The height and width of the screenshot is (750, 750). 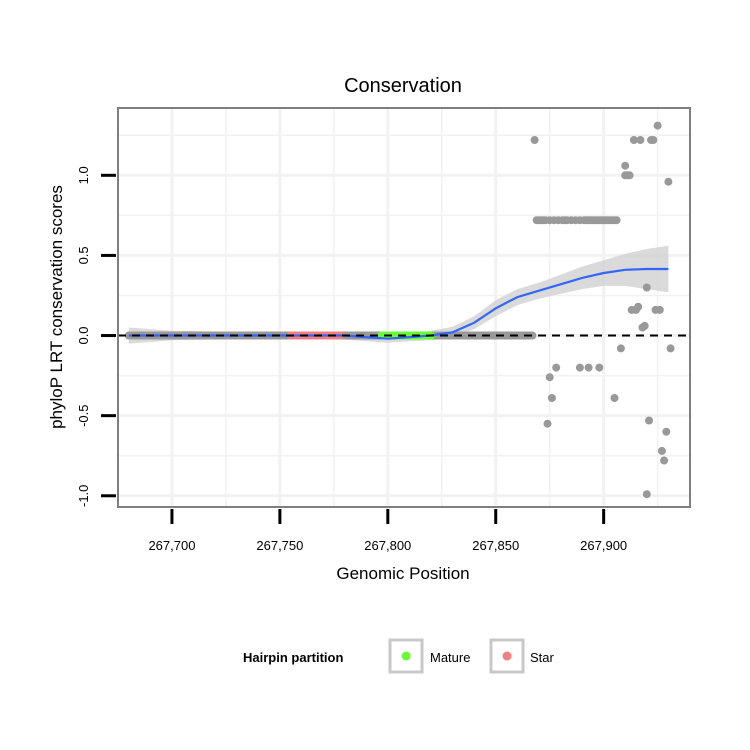 What do you see at coordinates (387, 531) in the screenshot?
I see `x-axis: 267,700 267,750 267,800 267,850 267,900` at bounding box center [387, 531].